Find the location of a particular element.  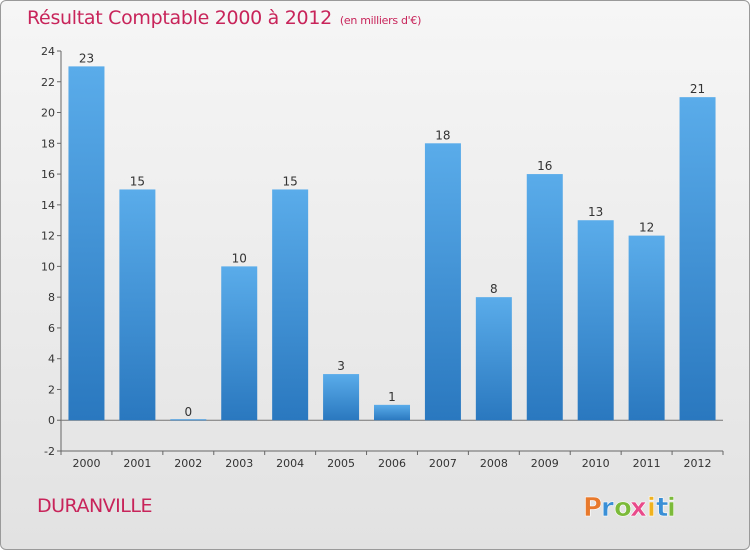

y-tick-label: 10 is located at coordinates (48, 266).